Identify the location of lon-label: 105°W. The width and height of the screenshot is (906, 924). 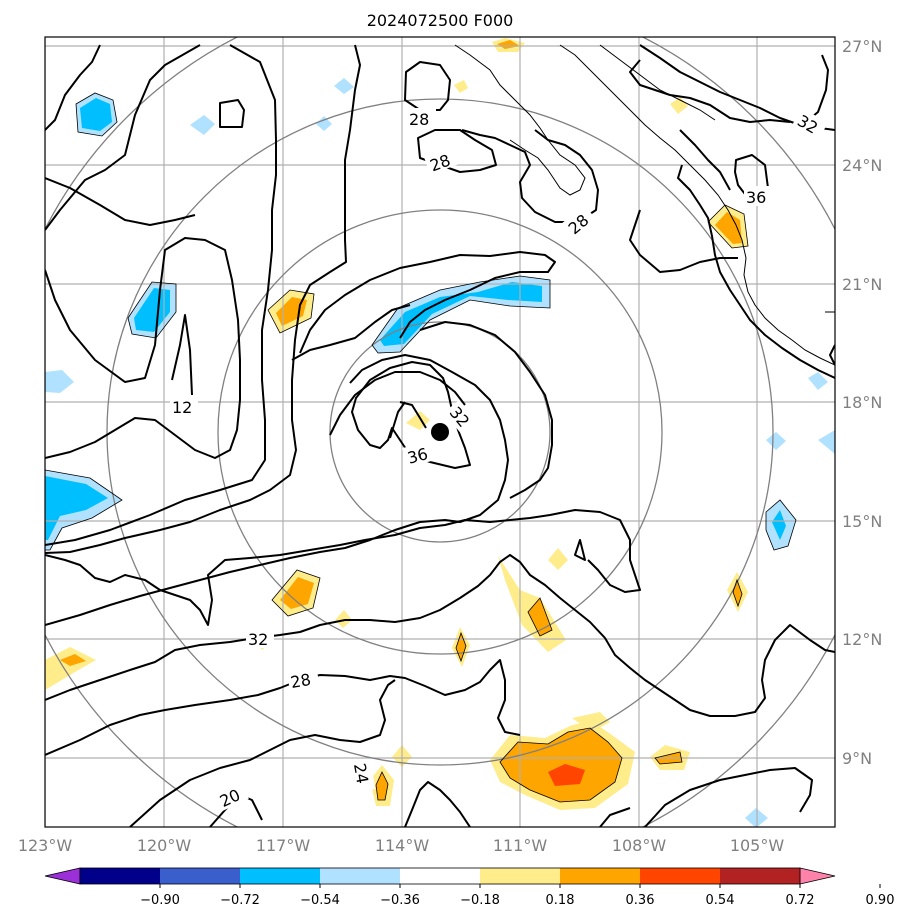
(757, 845).